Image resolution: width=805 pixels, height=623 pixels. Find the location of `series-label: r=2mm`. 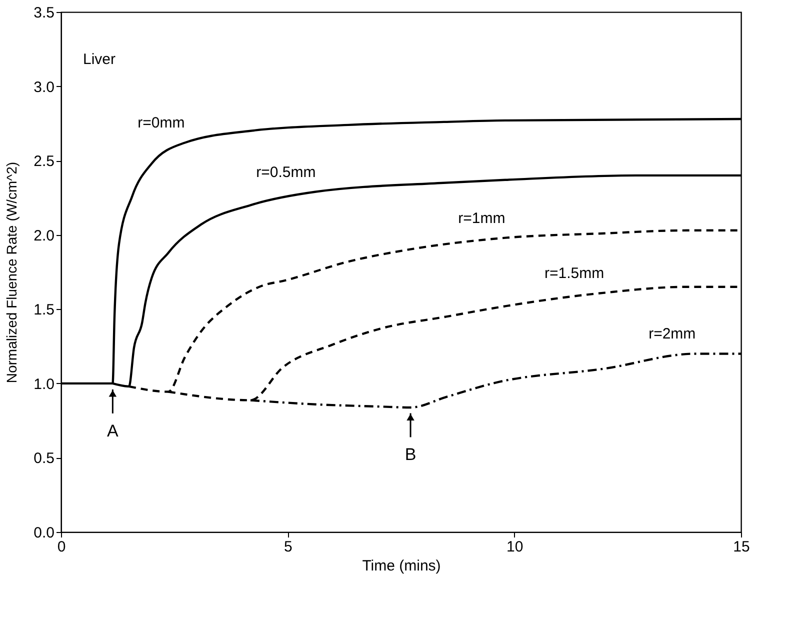

series-label: r=2mm is located at coordinates (672, 334).